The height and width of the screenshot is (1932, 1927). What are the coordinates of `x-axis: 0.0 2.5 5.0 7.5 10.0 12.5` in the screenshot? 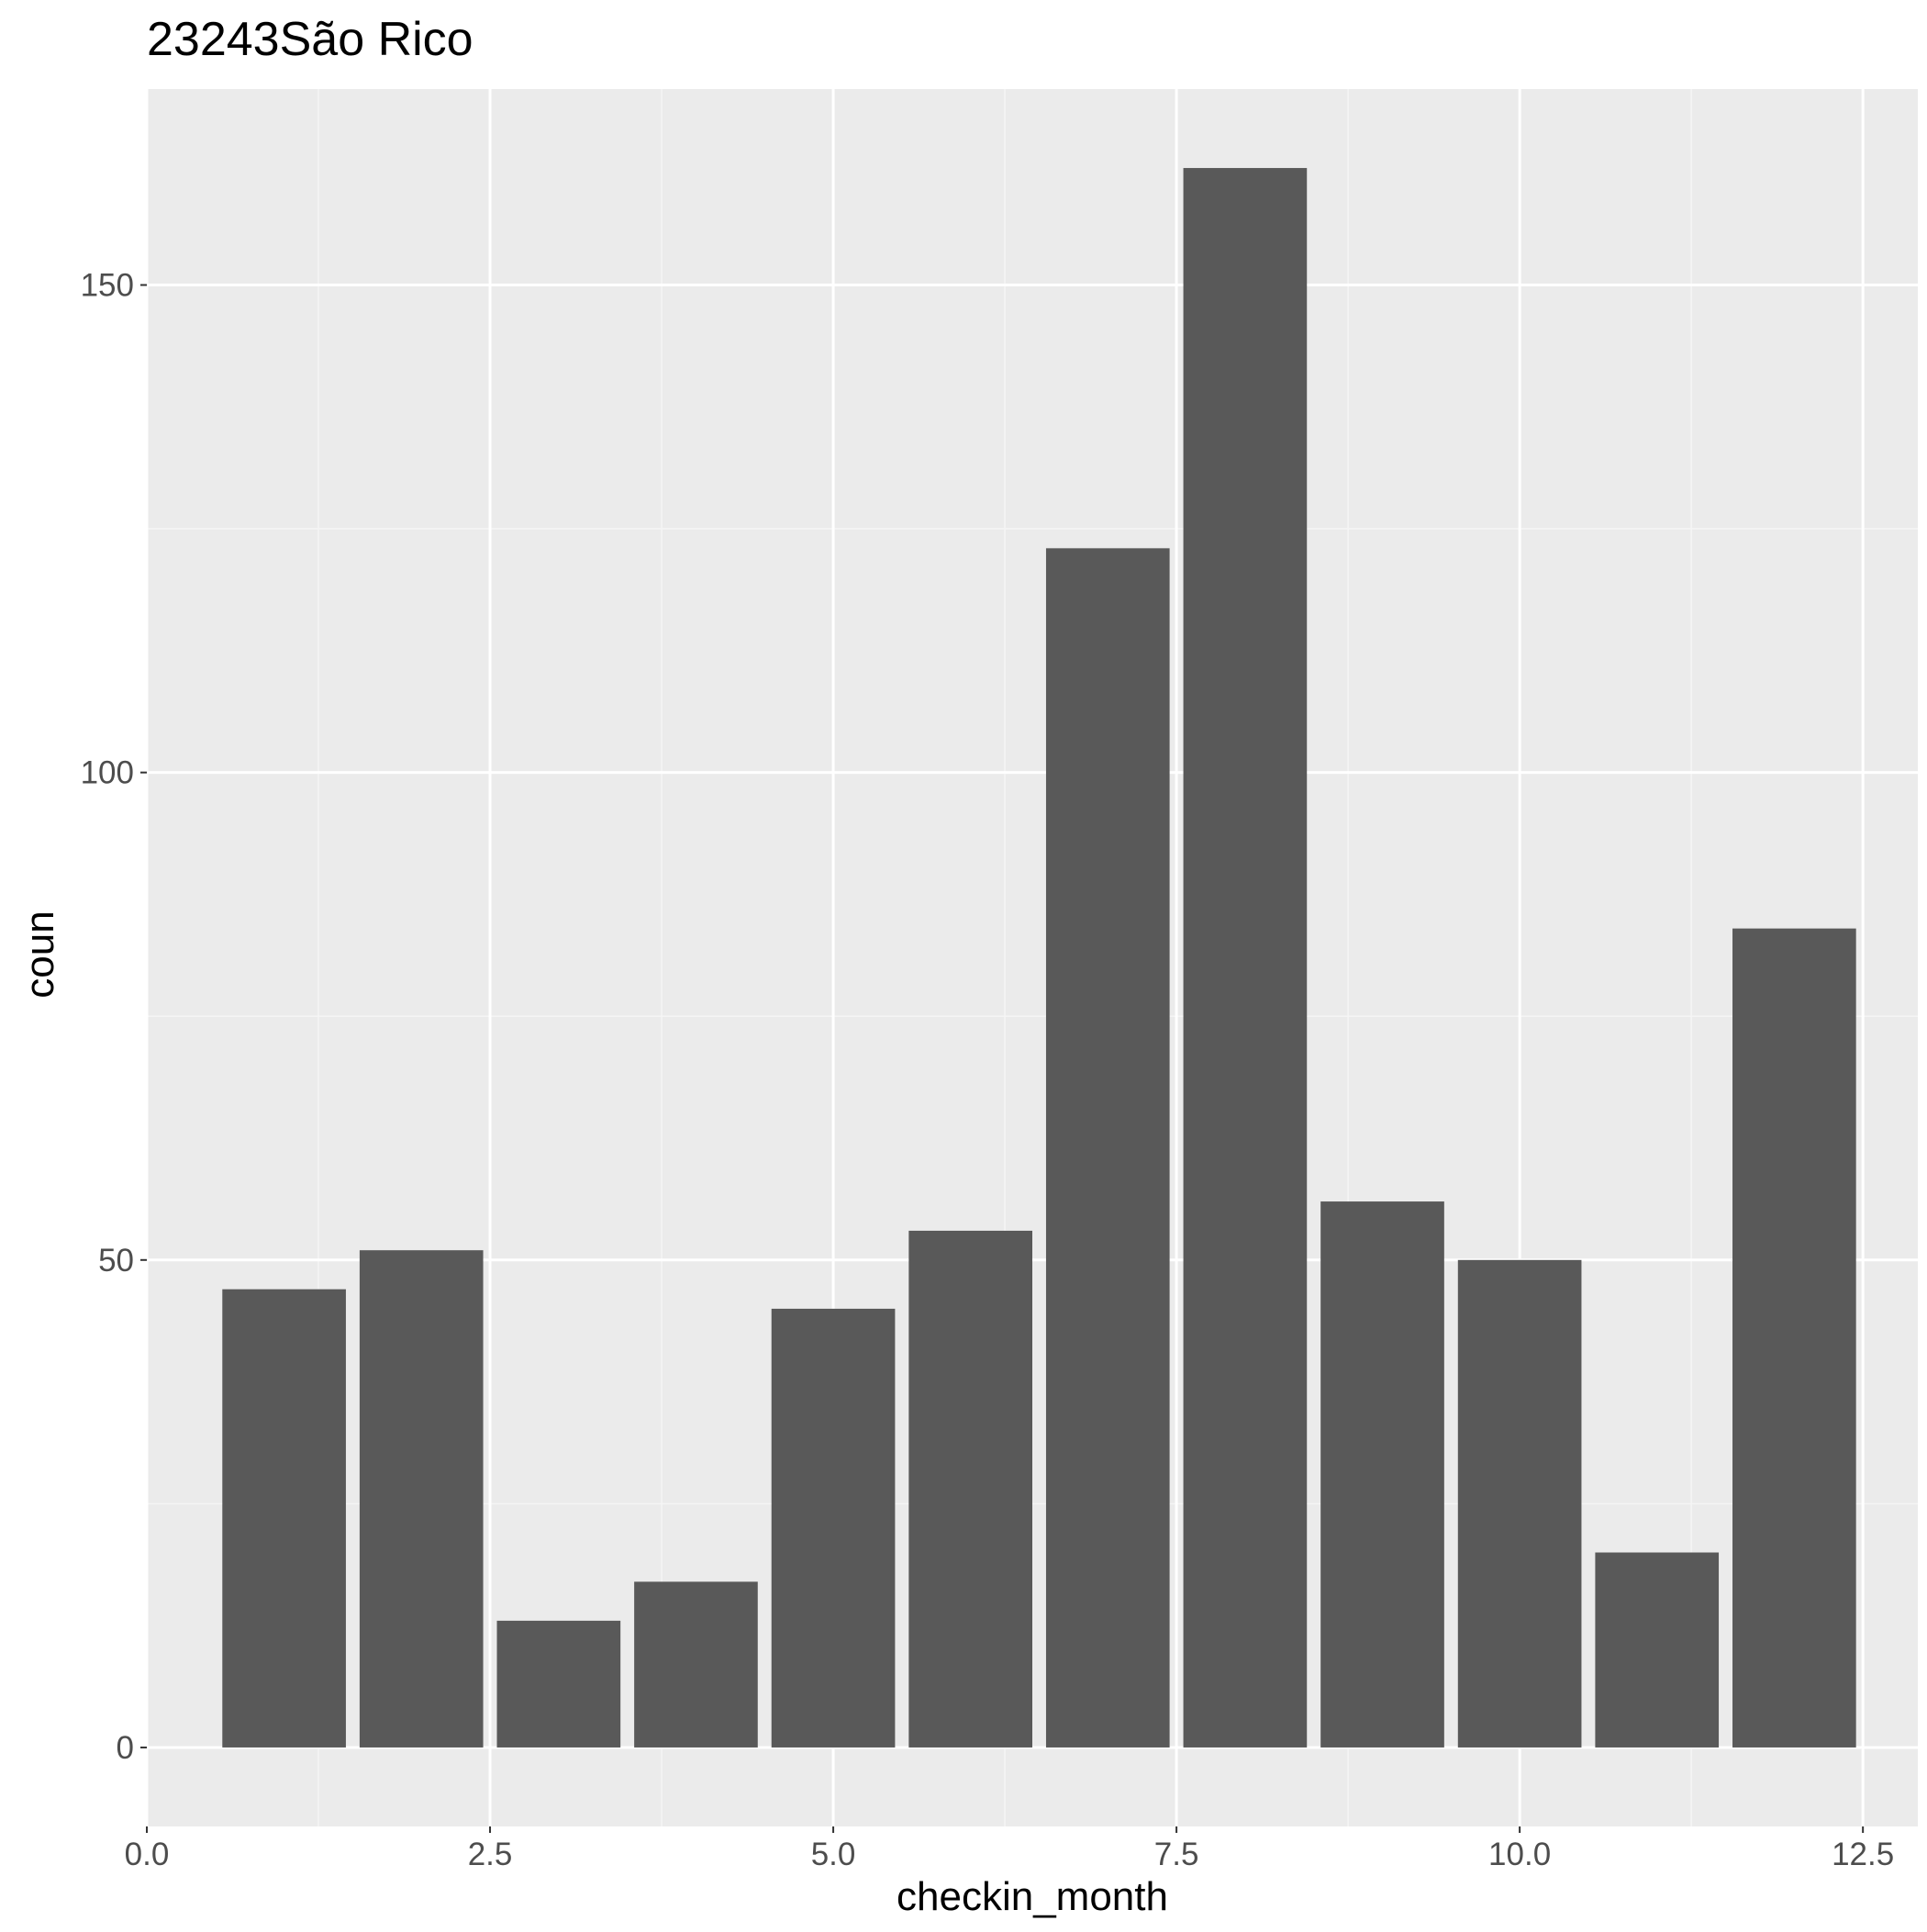 It's located at (1009, 1849).